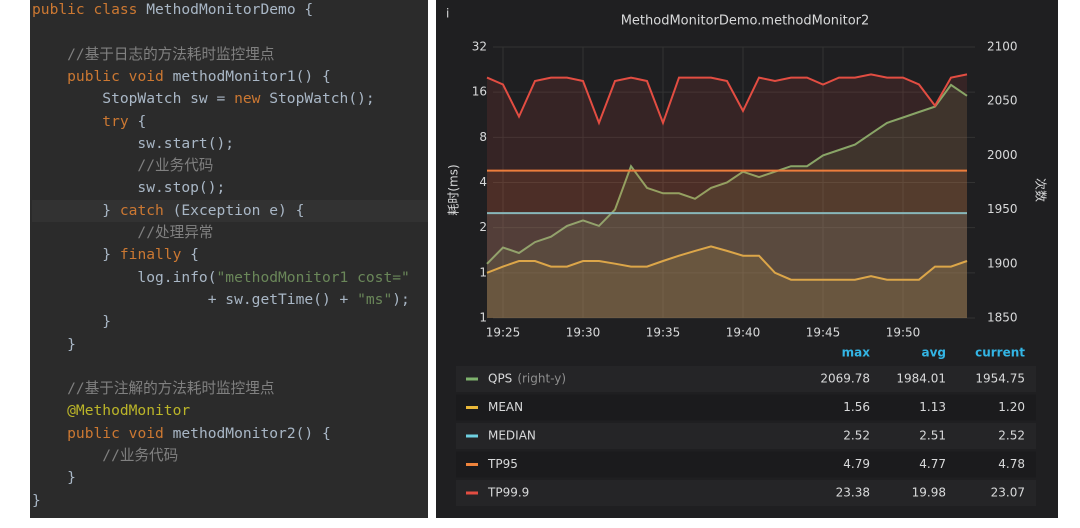 The image size is (1080, 528). What do you see at coordinates (479, 47) in the screenshot?
I see `y-tick-label: 32` at bounding box center [479, 47].